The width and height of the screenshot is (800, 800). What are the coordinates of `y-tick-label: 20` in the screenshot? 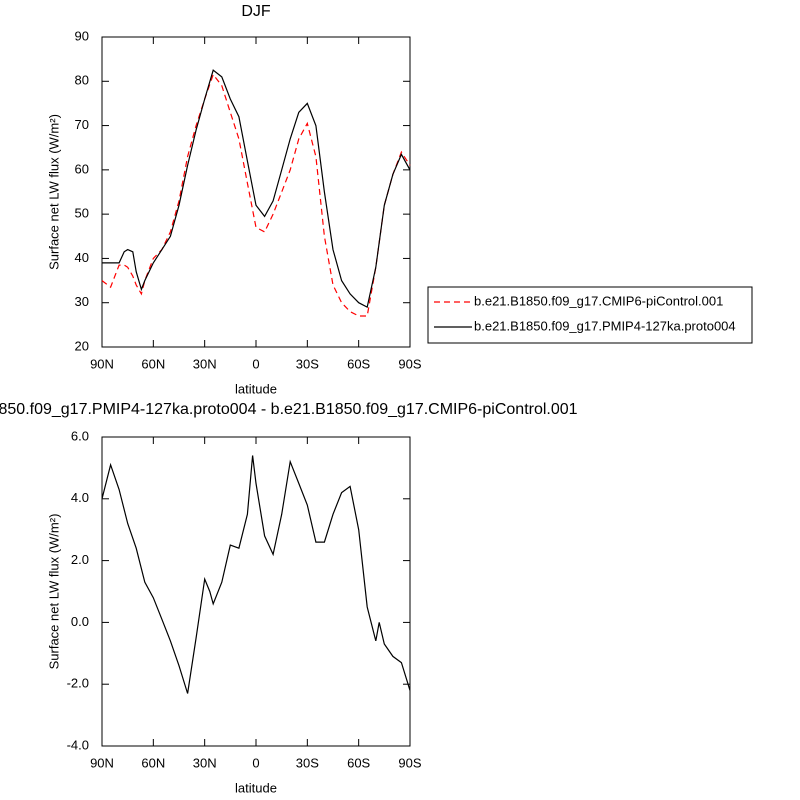 It's located at (82, 345).